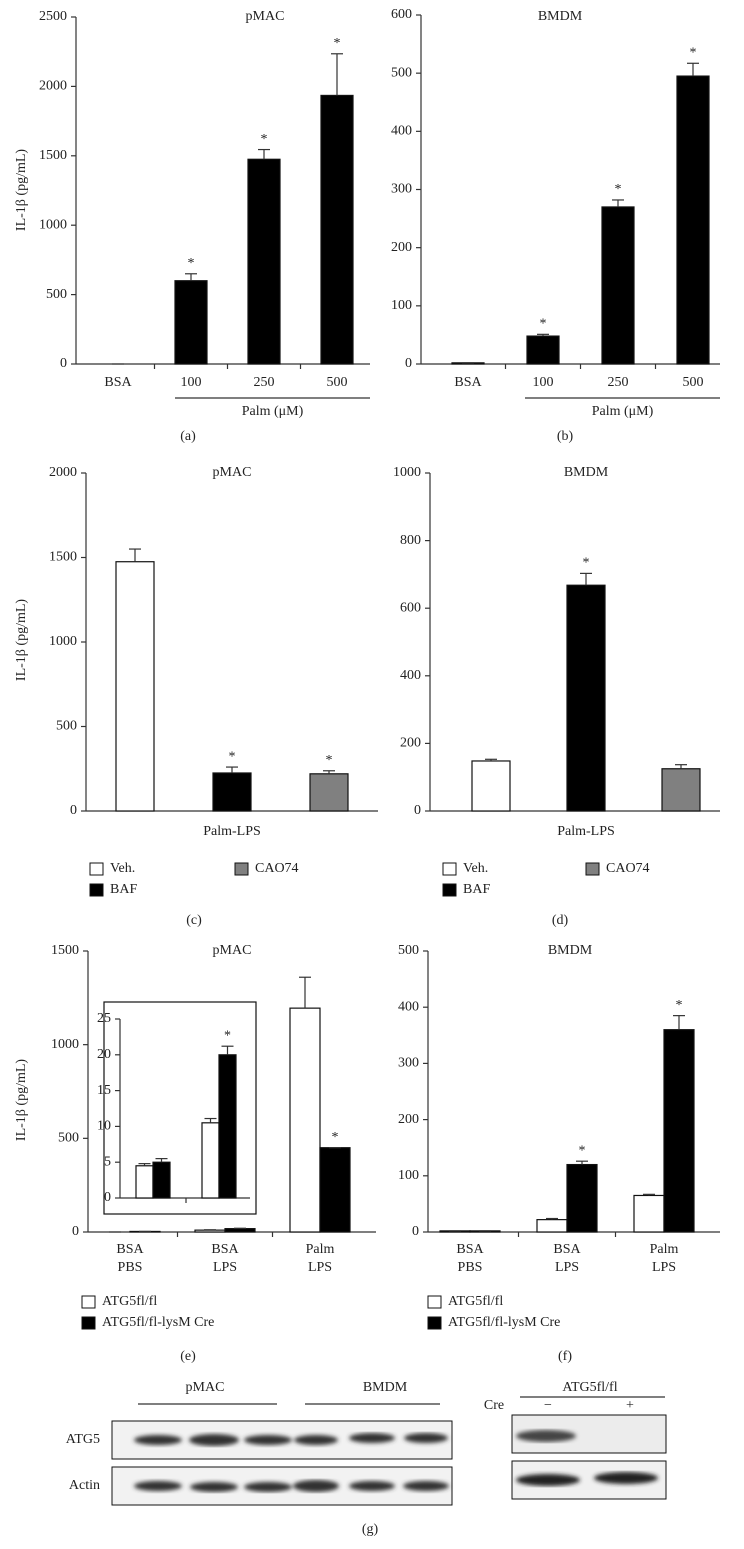 This screenshot has height=1549, width=744. I want to click on legend-label: ATG5fl/fl-lysM Cre, so click(504, 1322).